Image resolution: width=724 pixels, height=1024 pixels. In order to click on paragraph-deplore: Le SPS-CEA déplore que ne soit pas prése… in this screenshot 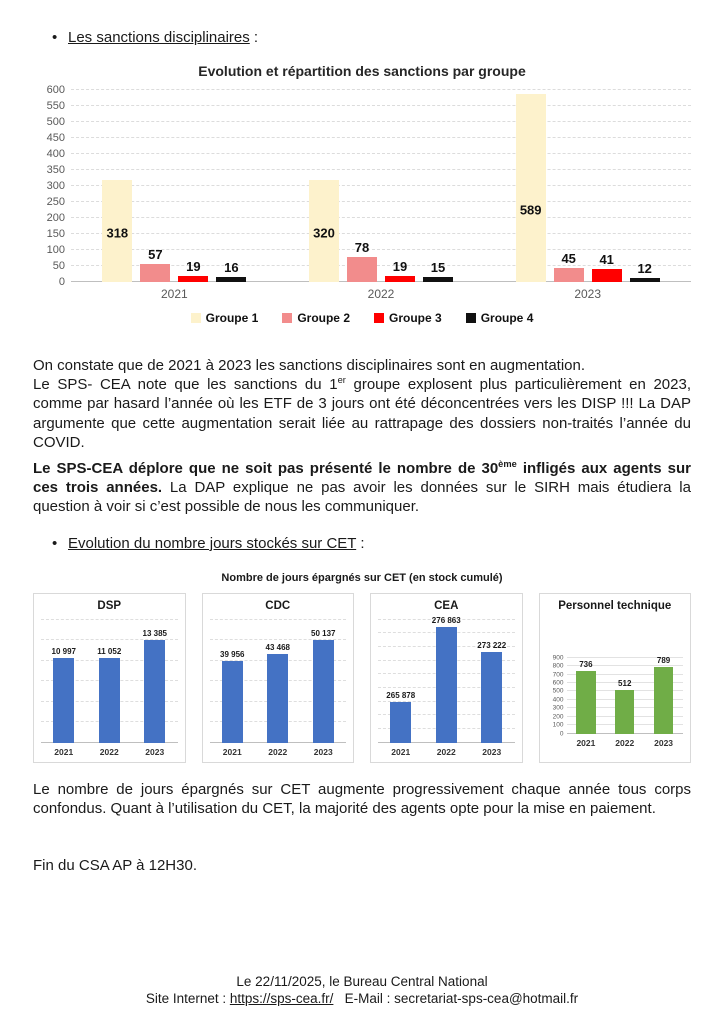, I will do `click(362, 488)`.